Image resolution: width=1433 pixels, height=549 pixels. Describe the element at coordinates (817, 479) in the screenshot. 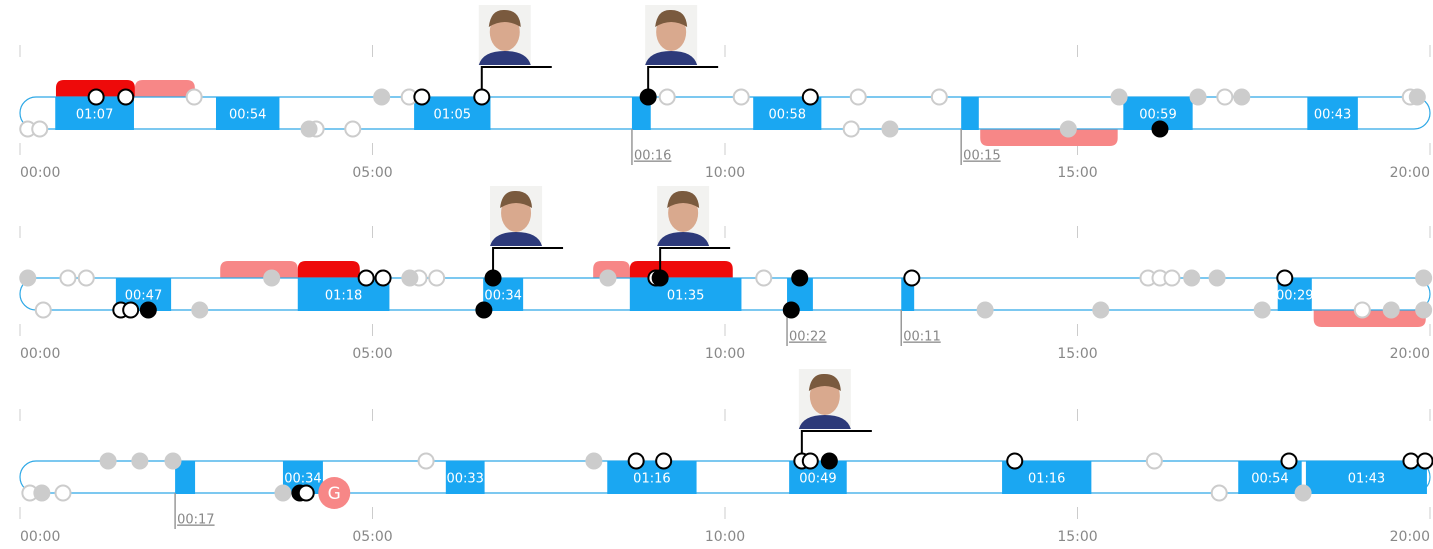

I see `shift-duration: 00:49` at that location.